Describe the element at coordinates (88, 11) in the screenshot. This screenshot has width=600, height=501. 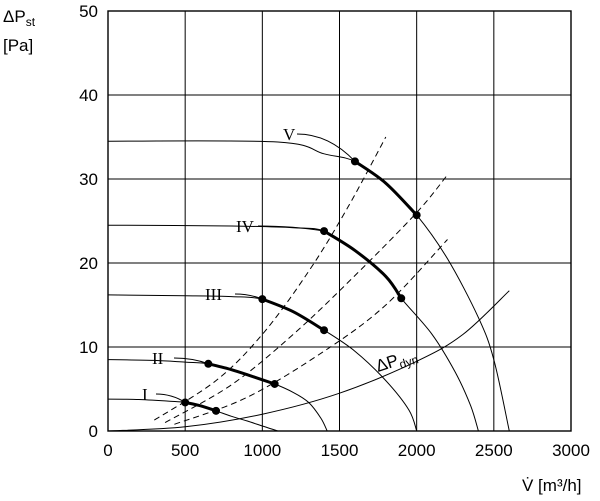
I see `y-tick-label: 50` at that location.